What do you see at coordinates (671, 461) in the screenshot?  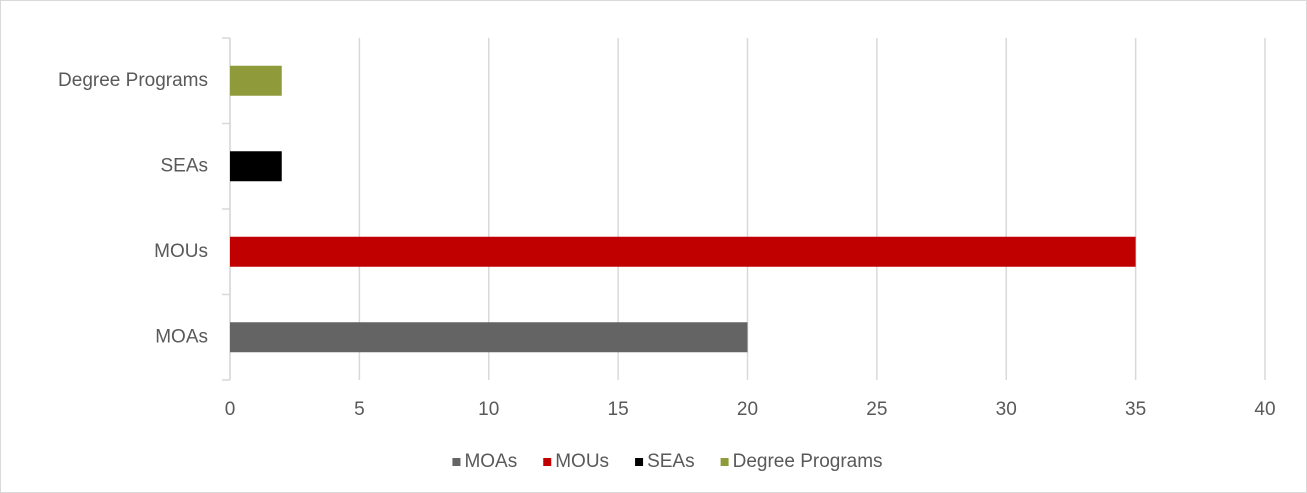 I see `legend-label: SEAs` at bounding box center [671, 461].